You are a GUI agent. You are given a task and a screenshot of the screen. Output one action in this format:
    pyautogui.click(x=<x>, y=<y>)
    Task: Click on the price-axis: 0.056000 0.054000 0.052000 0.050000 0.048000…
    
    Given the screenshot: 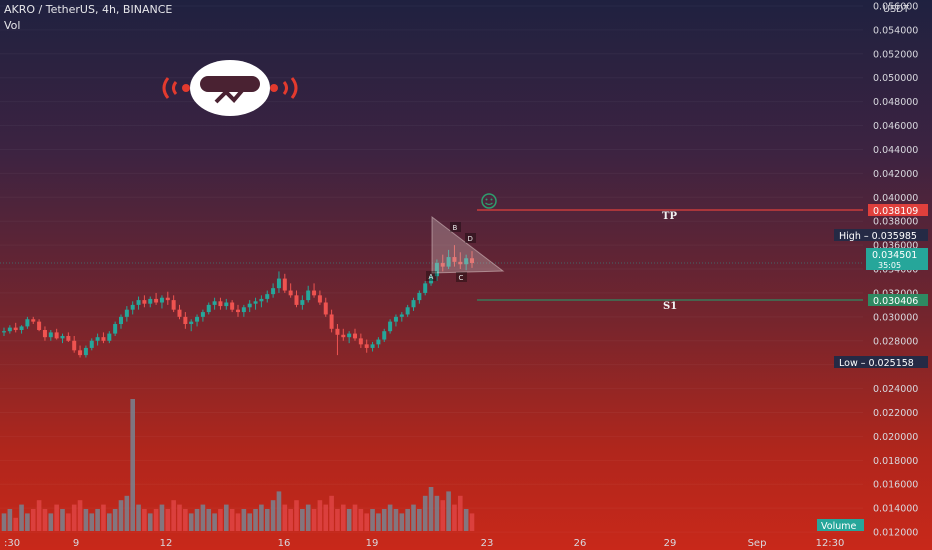 What is the action you would take?
    pyautogui.click(x=895, y=269)
    